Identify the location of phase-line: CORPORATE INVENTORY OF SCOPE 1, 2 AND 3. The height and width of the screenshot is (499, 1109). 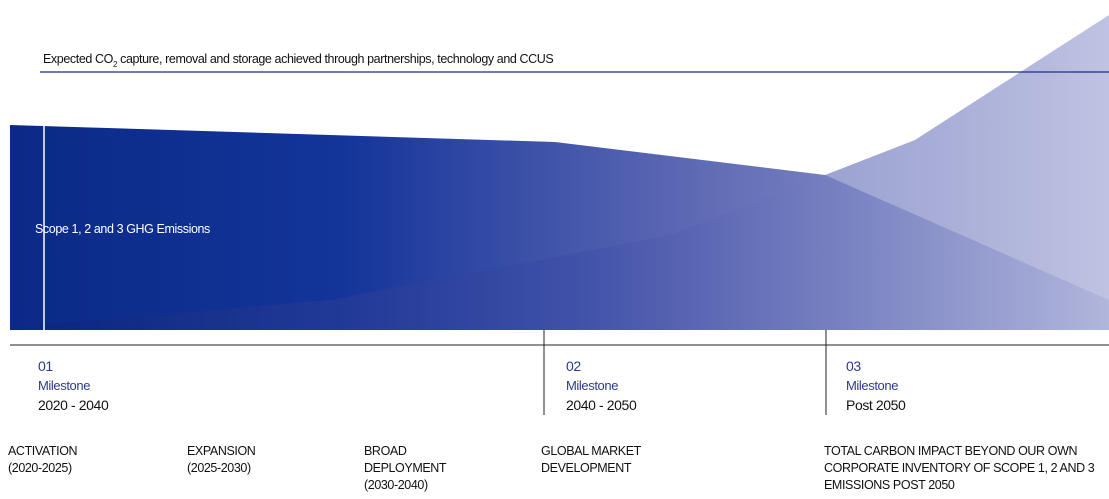
(959, 468).